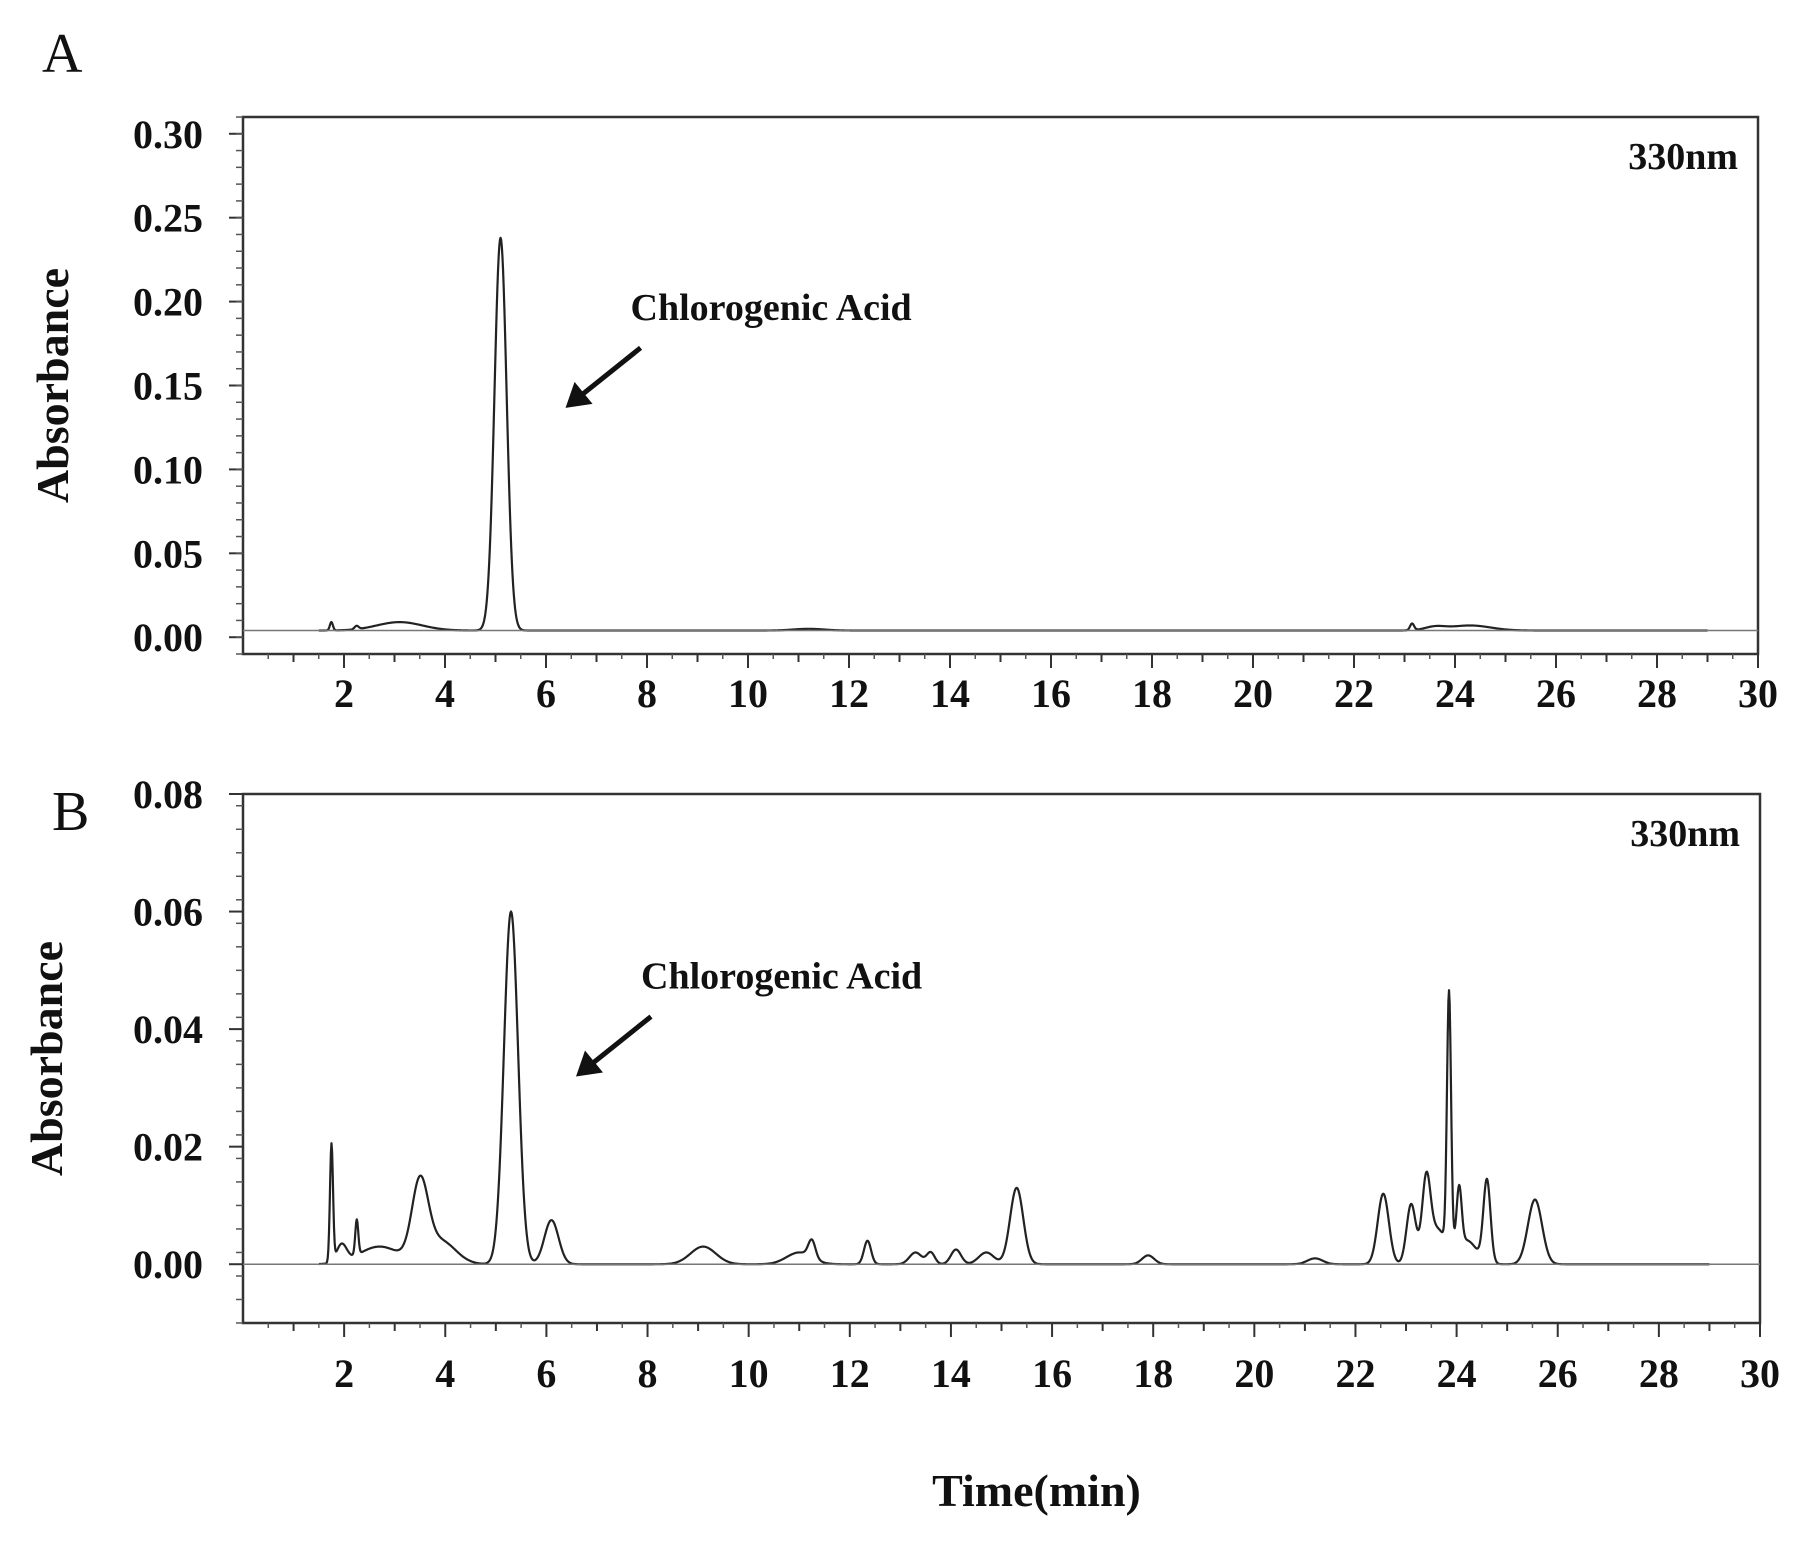 The width and height of the screenshot is (1797, 1542). I want to click on panel-letter: A, so click(62, 54).